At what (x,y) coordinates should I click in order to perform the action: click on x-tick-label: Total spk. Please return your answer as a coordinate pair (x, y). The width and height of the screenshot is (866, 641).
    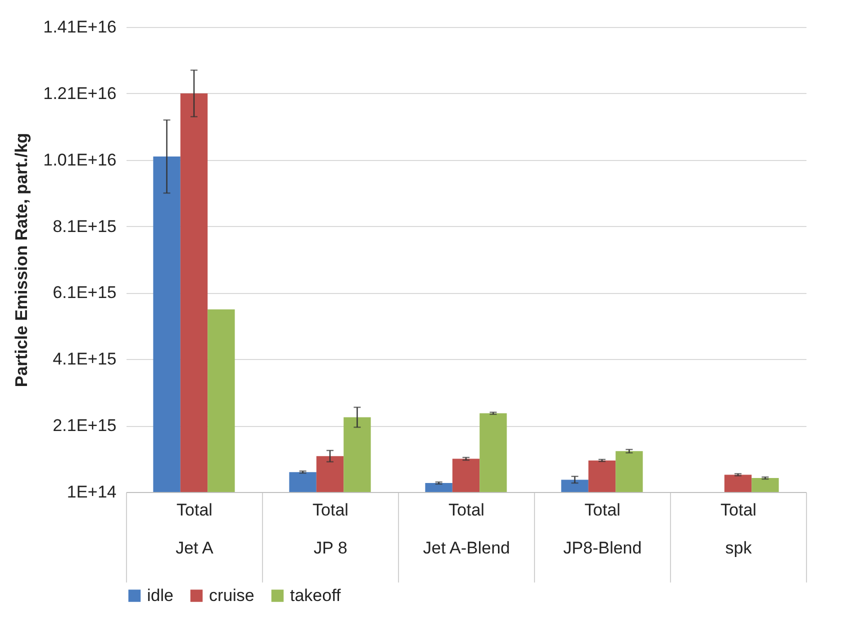
    Looking at the image, I should click on (738, 529).